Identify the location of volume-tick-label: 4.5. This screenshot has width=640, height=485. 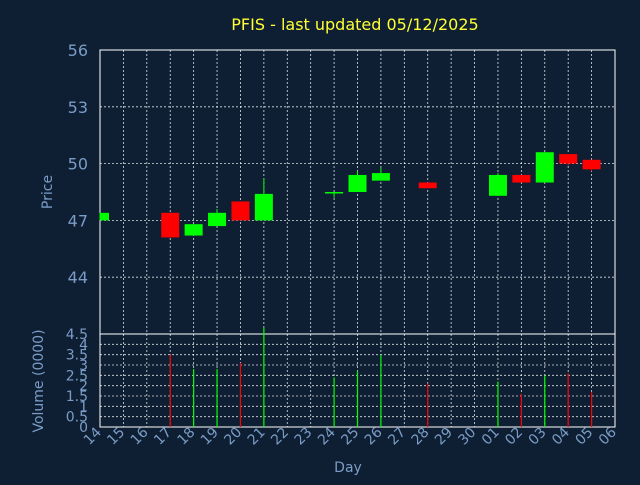
(77, 335).